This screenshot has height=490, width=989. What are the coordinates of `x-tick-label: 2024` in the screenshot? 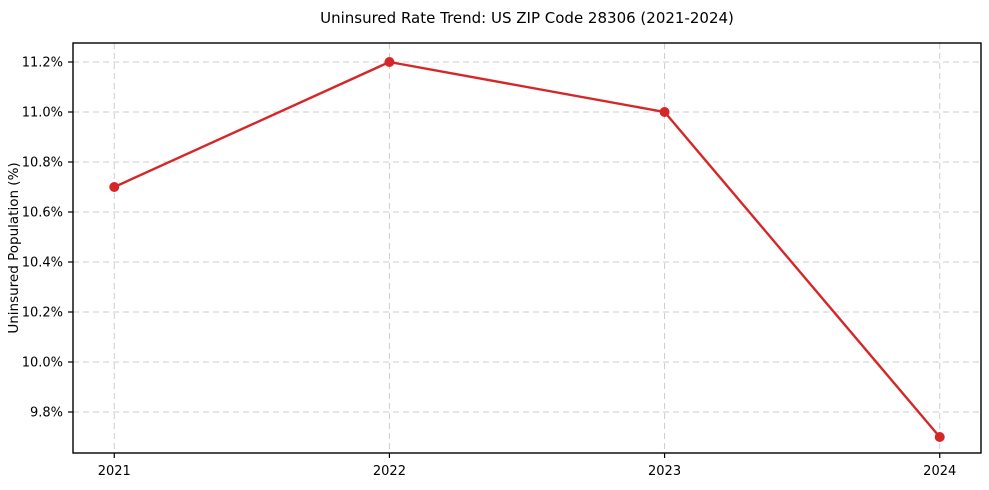 It's located at (939, 471).